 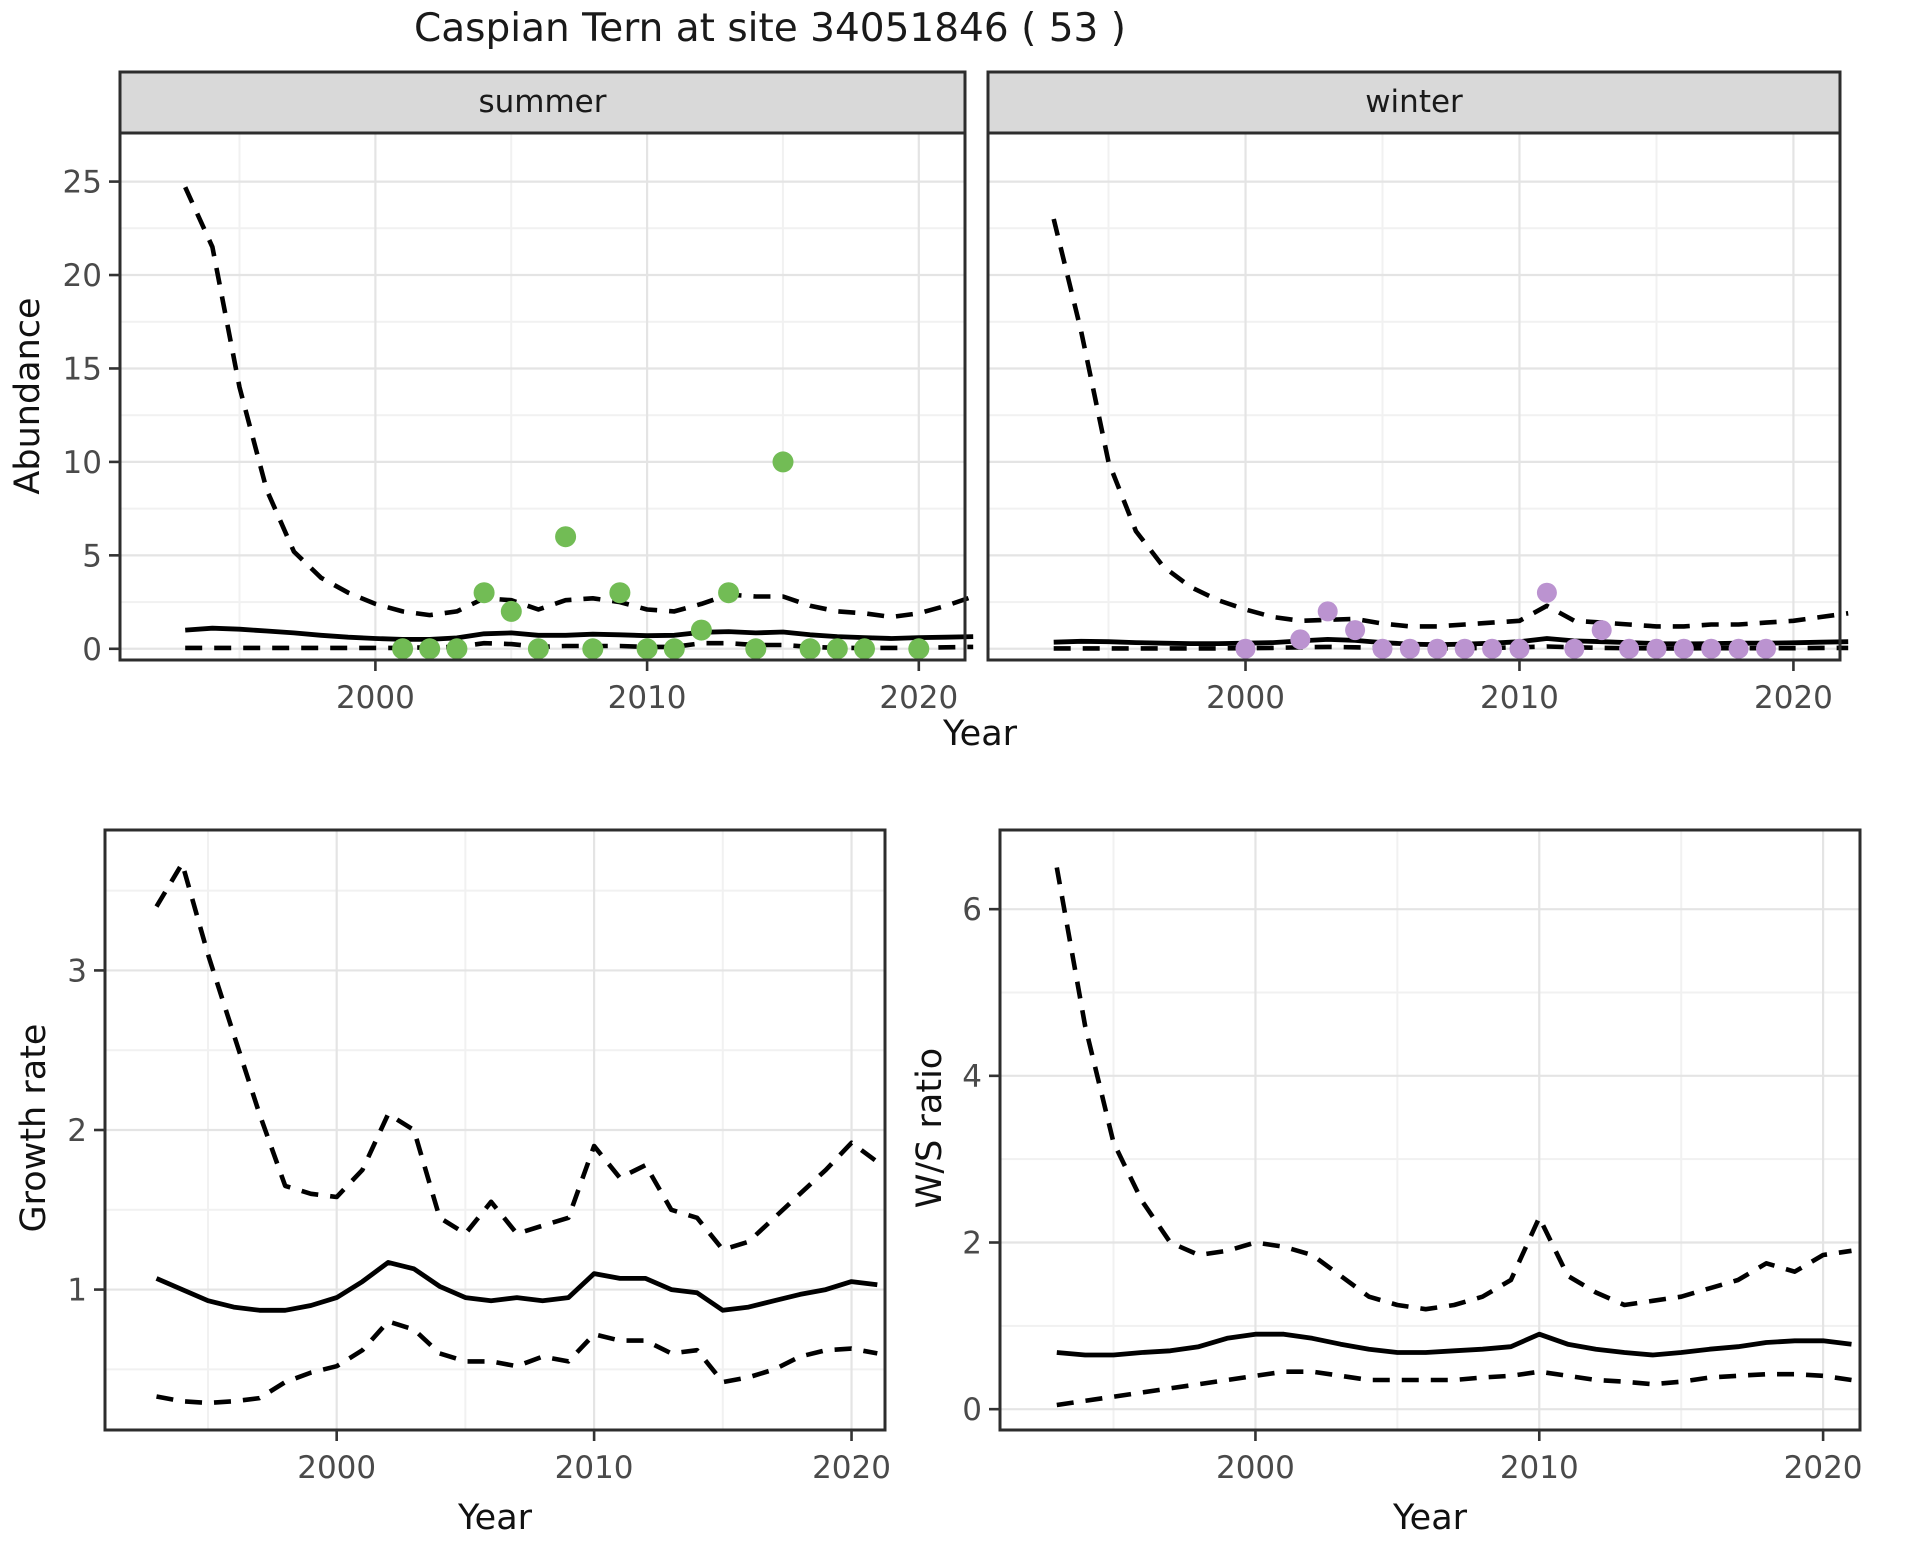 I want to click on facet-strip-summer: summer, so click(x=542, y=102).